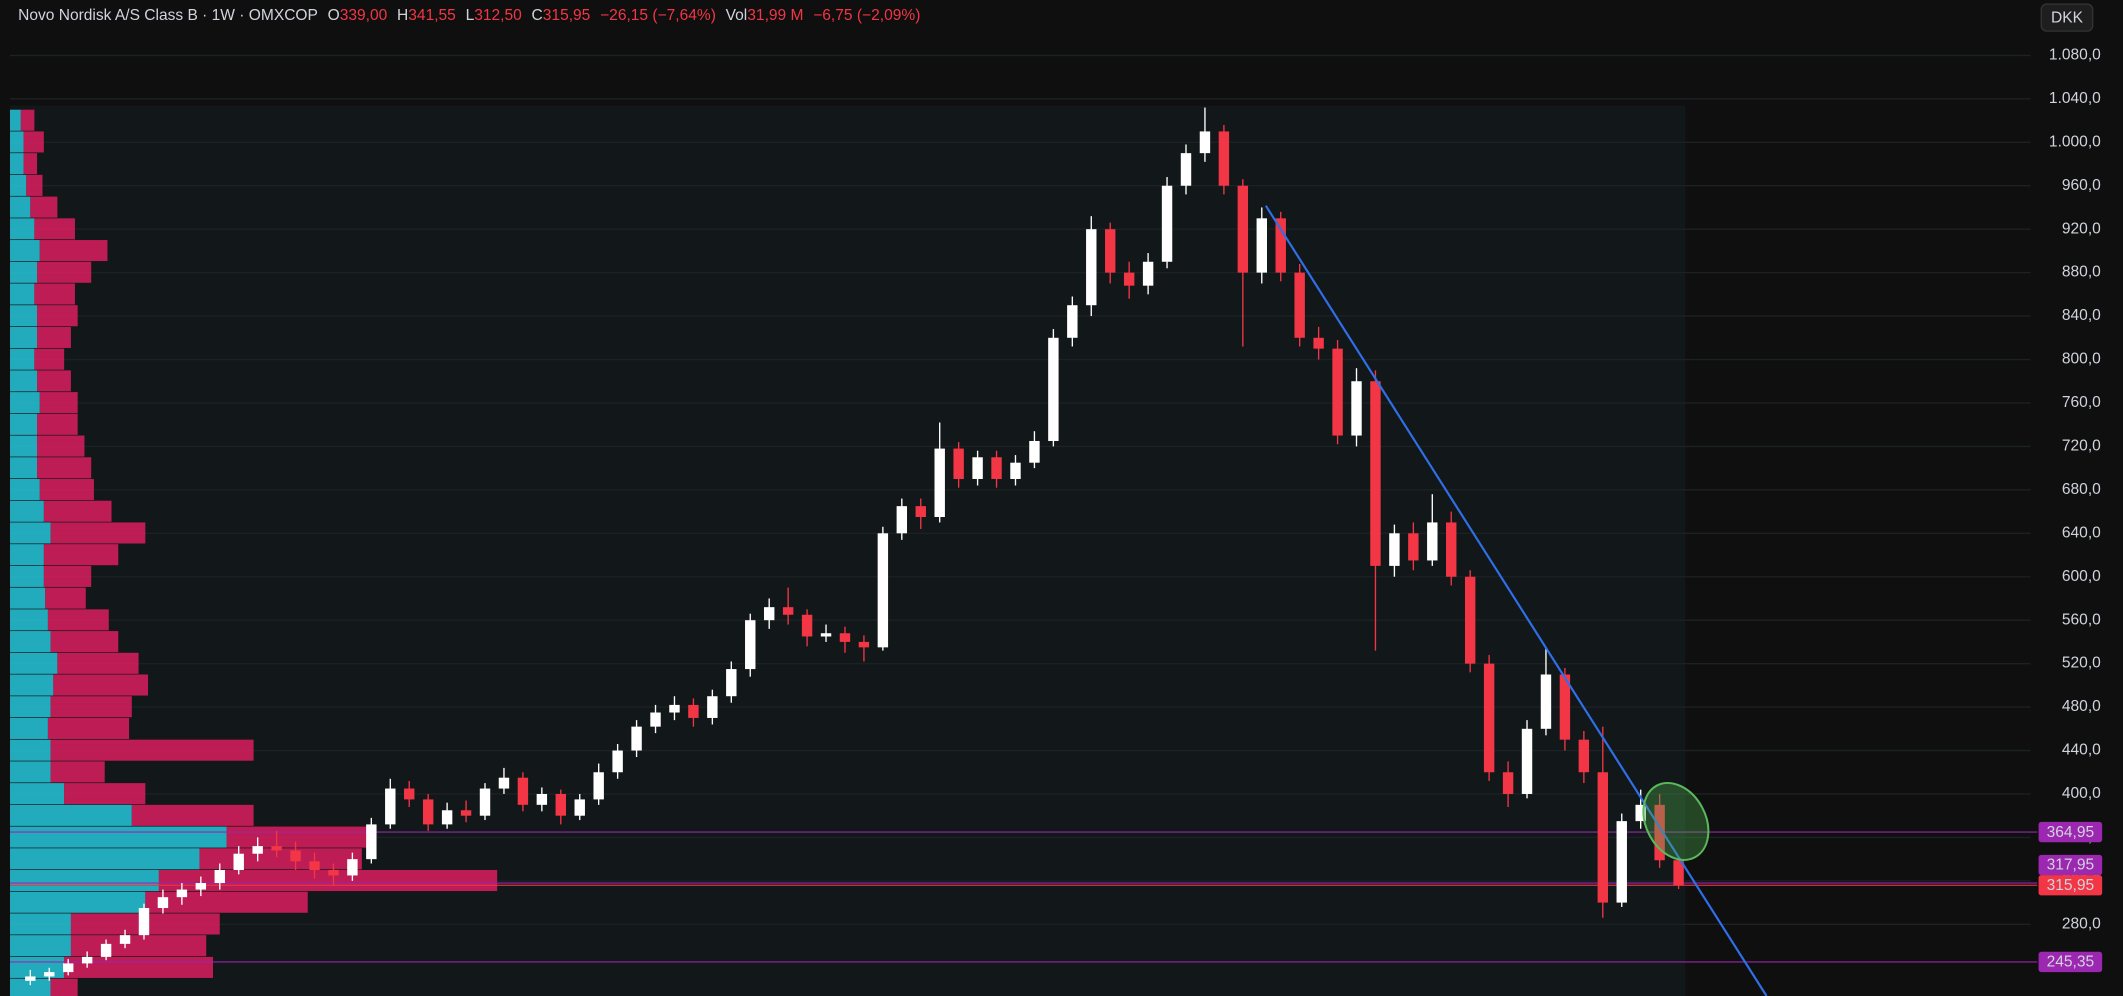  Describe the element at coordinates (470, 15) in the screenshot. I see `ohlc-label: L` at that location.